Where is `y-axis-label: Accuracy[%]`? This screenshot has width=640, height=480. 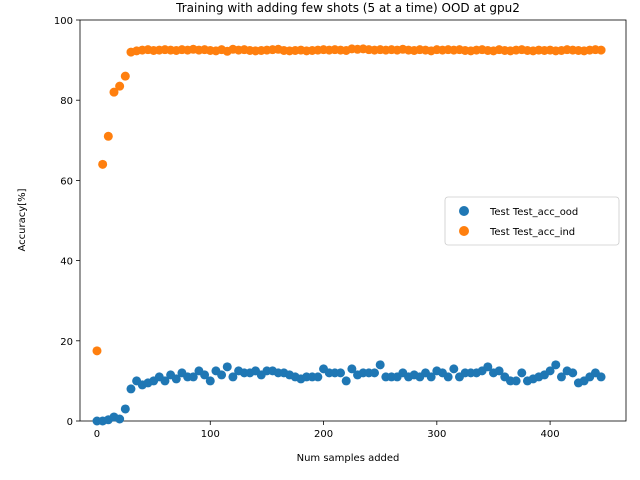
y-axis-label: Accuracy[%] is located at coordinates (22, 219).